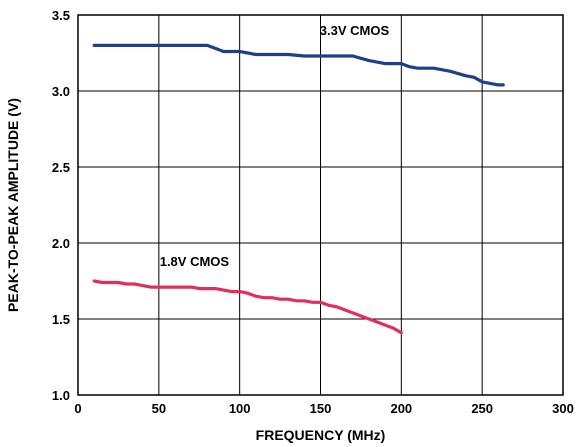 The image size is (579, 447). Describe the element at coordinates (247, 307) in the screenshot. I see `series-line-1-8v-cmos` at that location.